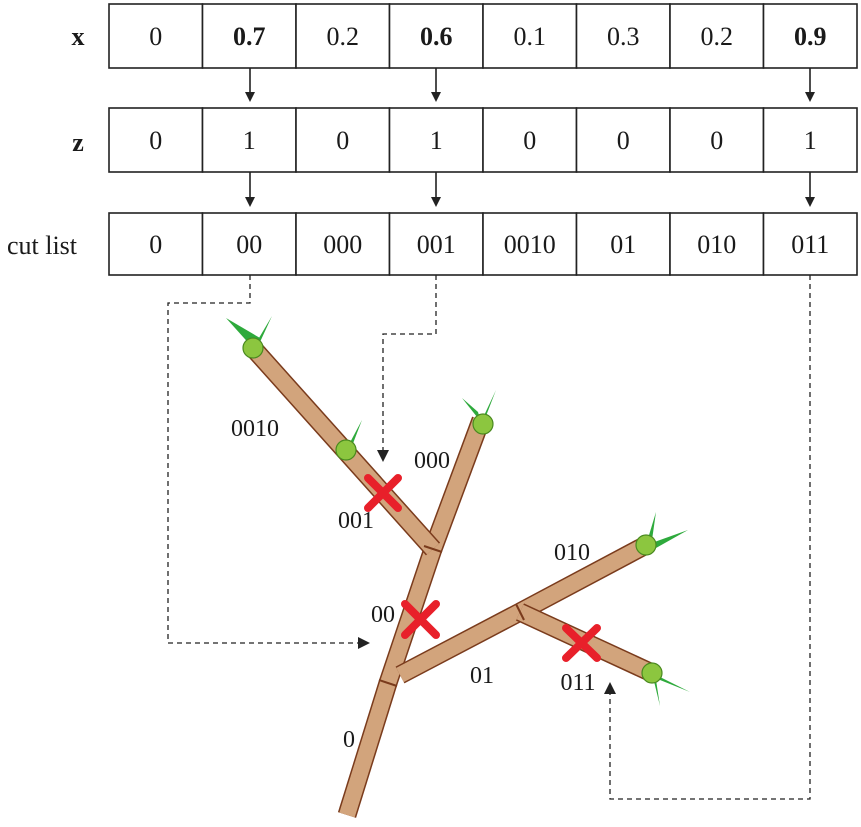 This screenshot has width=861, height=827. I want to click on label-0010: 0010, so click(255, 429).